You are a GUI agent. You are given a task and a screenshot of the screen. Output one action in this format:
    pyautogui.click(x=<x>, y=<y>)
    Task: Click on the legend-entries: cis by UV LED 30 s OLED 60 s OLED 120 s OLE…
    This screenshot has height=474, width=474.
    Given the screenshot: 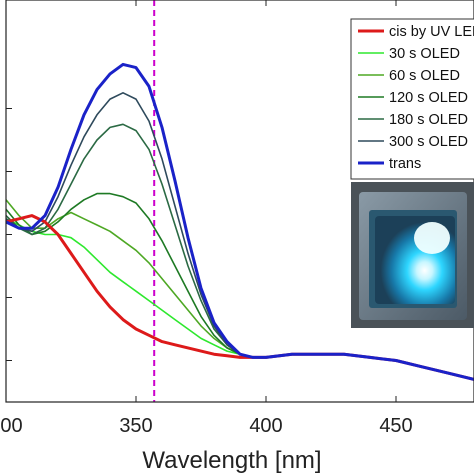 What is the action you would take?
    pyautogui.click(x=416, y=98)
    